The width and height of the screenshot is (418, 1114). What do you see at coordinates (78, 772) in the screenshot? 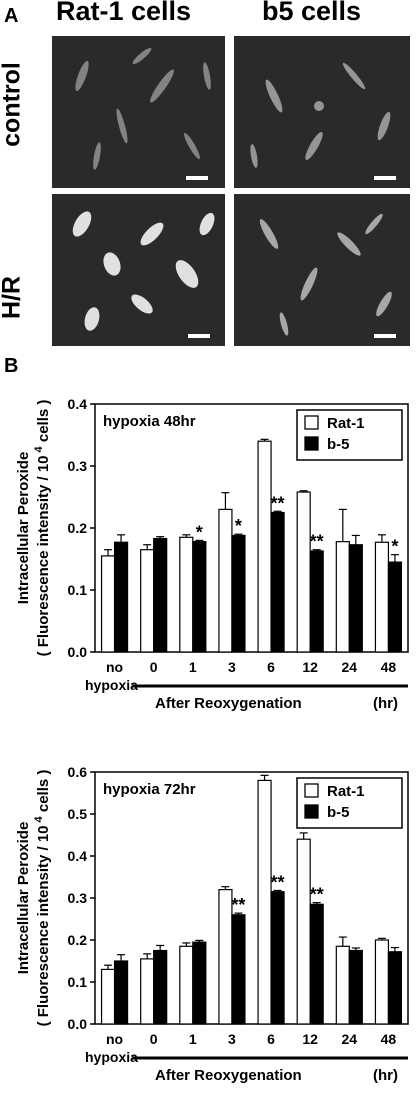
I see `y-tick-label: 0.6` at bounding box center [78, 772].